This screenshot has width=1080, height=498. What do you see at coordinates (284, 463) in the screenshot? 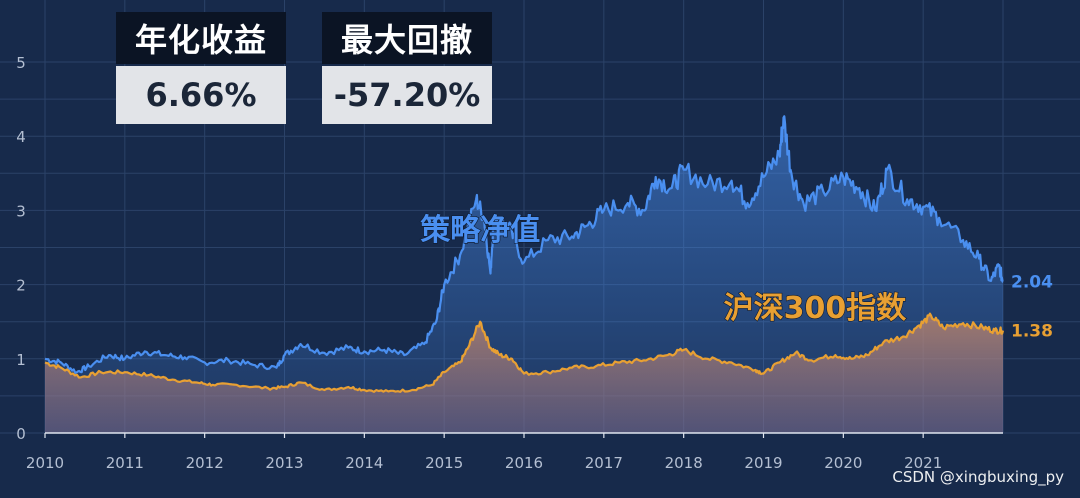
I see `x-tick-label: 2013` at bounding box center [284, 463].